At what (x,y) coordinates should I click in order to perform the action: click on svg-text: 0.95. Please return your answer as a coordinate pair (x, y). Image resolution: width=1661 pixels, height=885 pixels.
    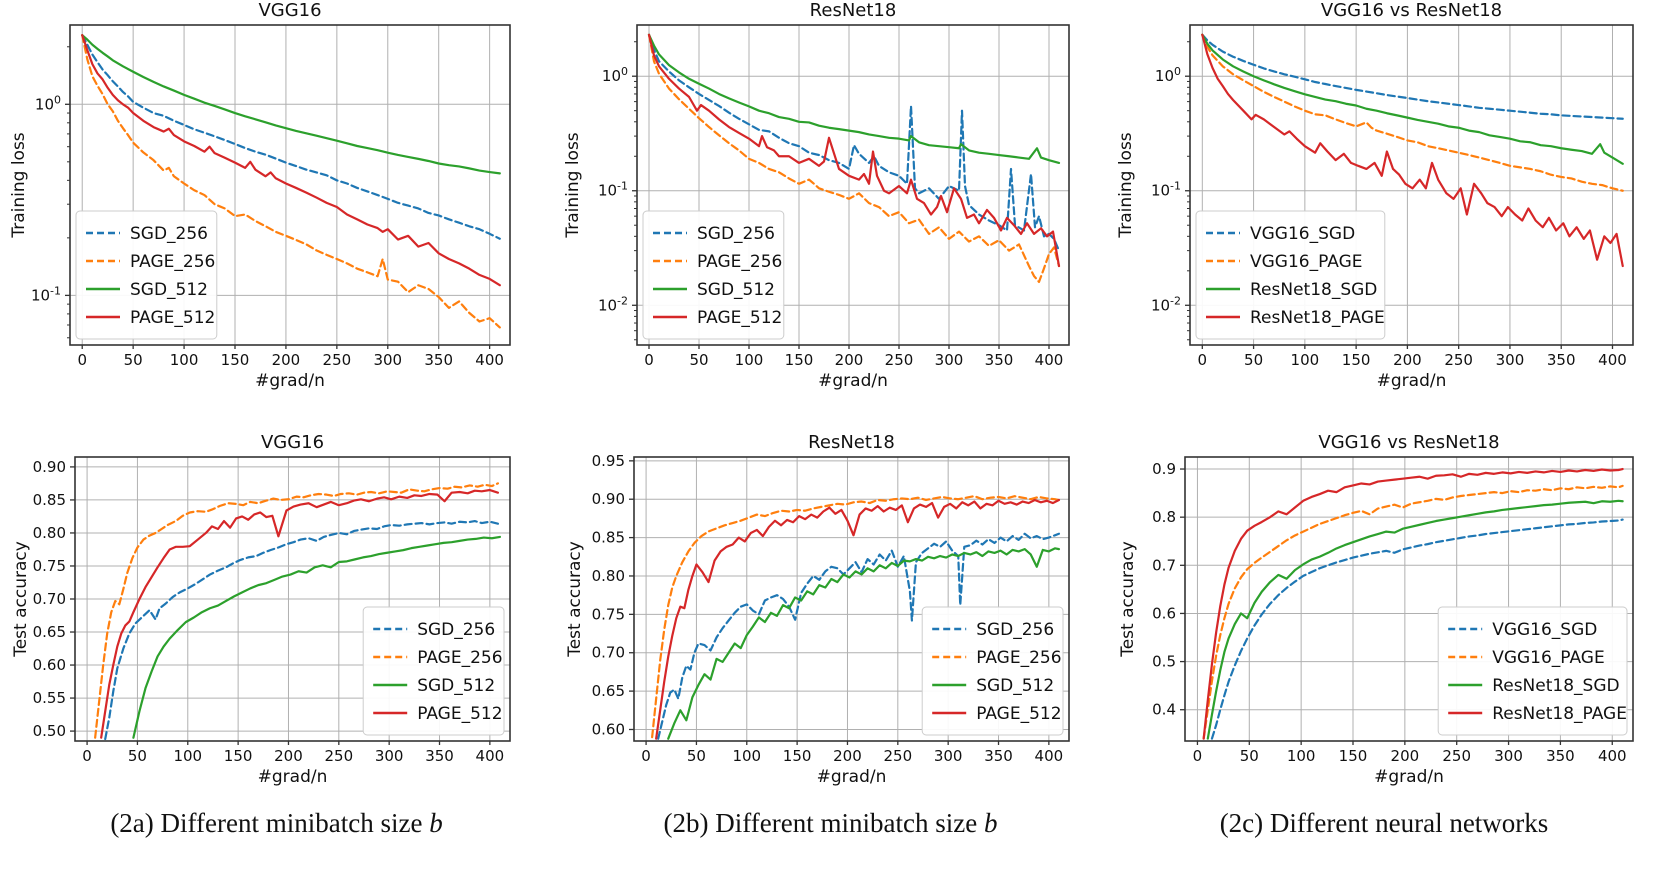
    Looking at the image, I should click on (608, 461).